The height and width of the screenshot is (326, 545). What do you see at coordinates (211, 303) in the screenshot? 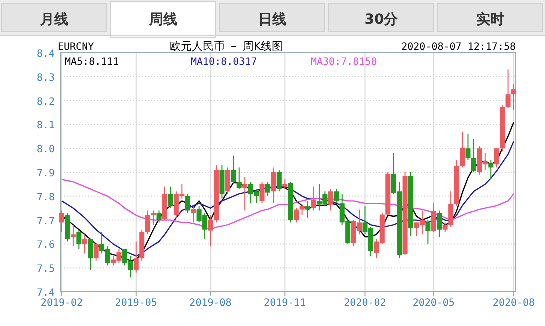
I see `x-tick-label: 2019-08` at bounding box center [211, 303].